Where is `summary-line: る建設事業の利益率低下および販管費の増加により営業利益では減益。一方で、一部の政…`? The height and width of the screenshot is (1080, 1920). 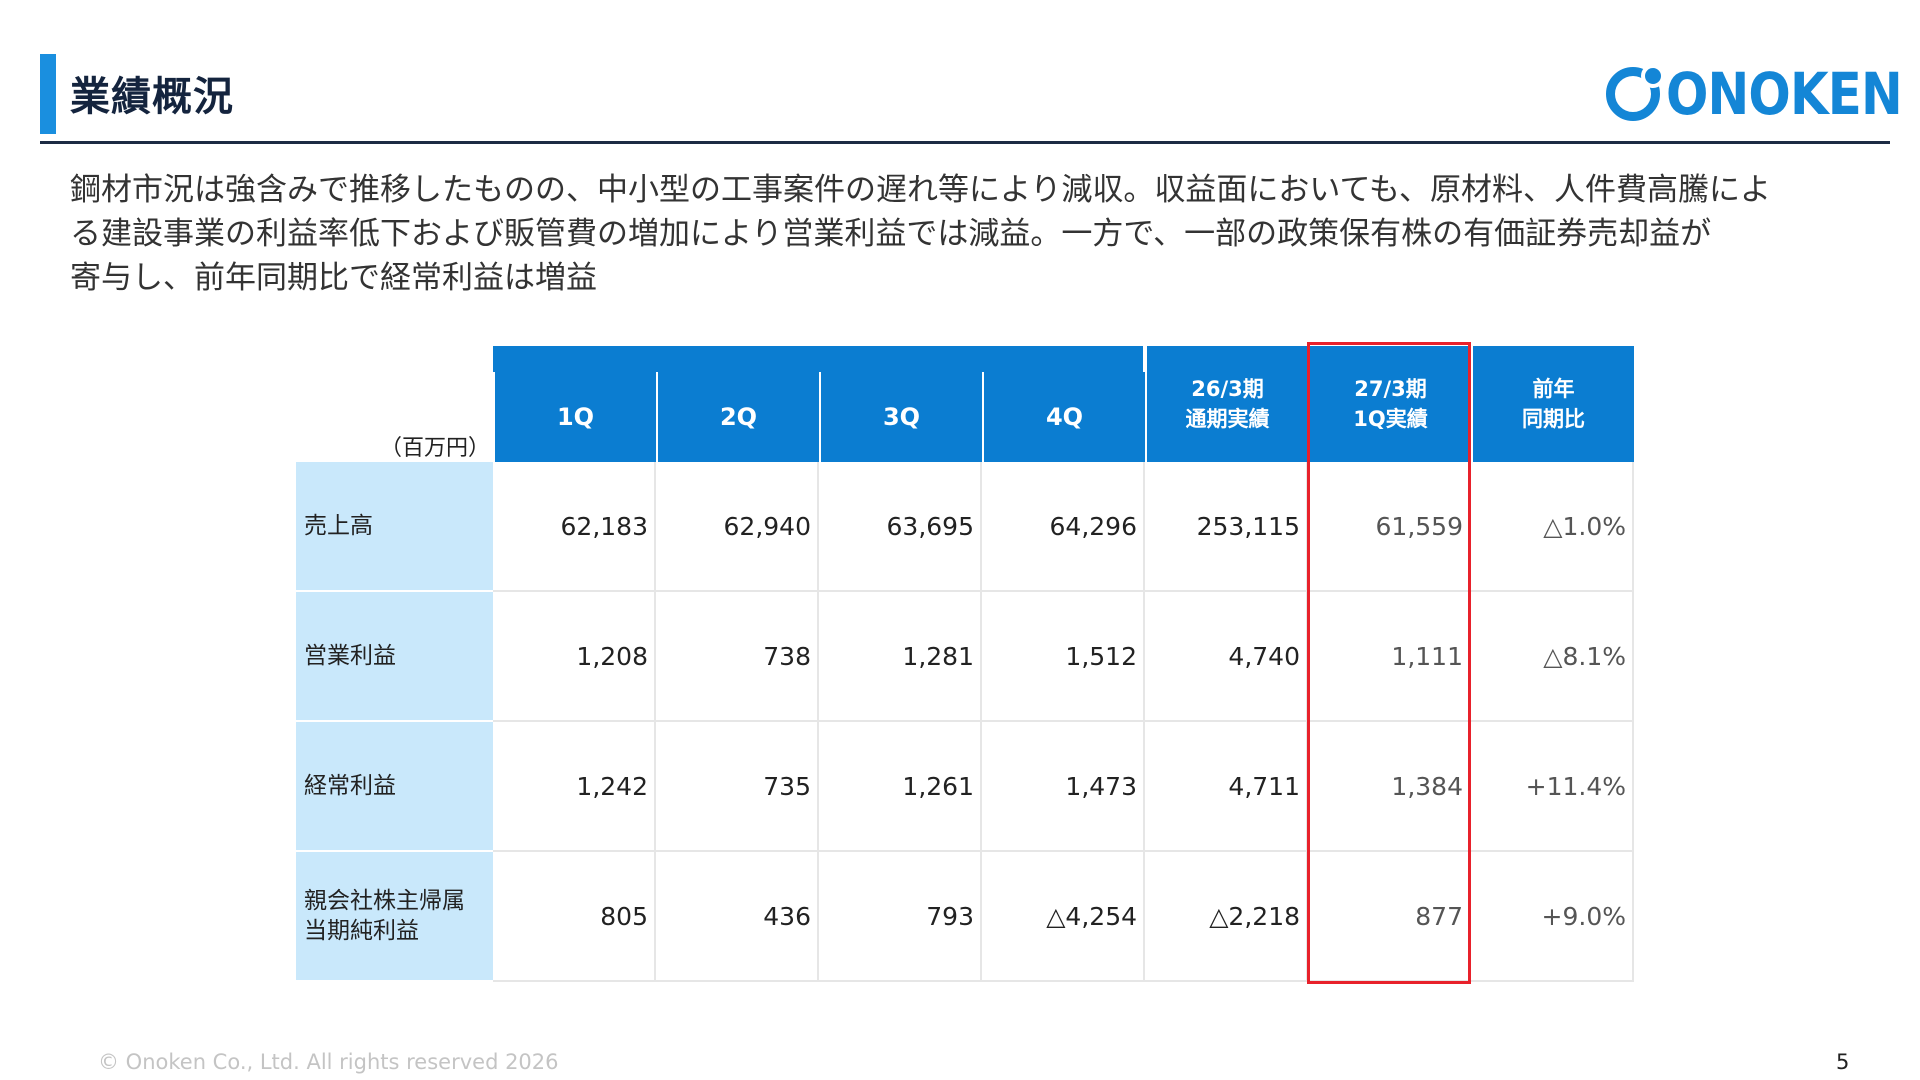
summary-line: る建設事業の利益率低下および販管費の増加により営業利益では減益。一方で、一部の政… is located at coordinates (891, 234).